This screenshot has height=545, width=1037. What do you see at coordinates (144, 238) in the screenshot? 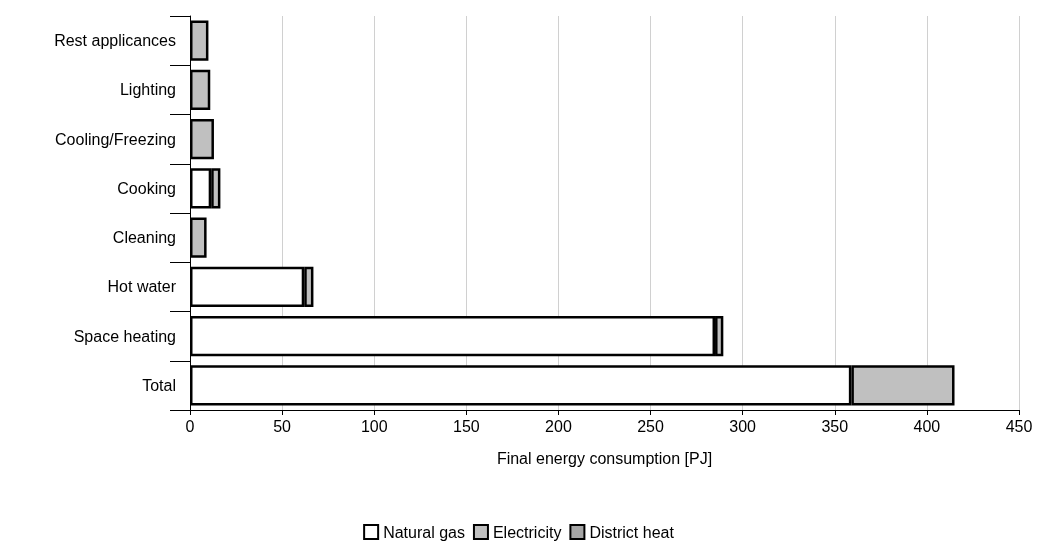
I see `y-tick-label: Cleaning` at bounding box center [144, 238].